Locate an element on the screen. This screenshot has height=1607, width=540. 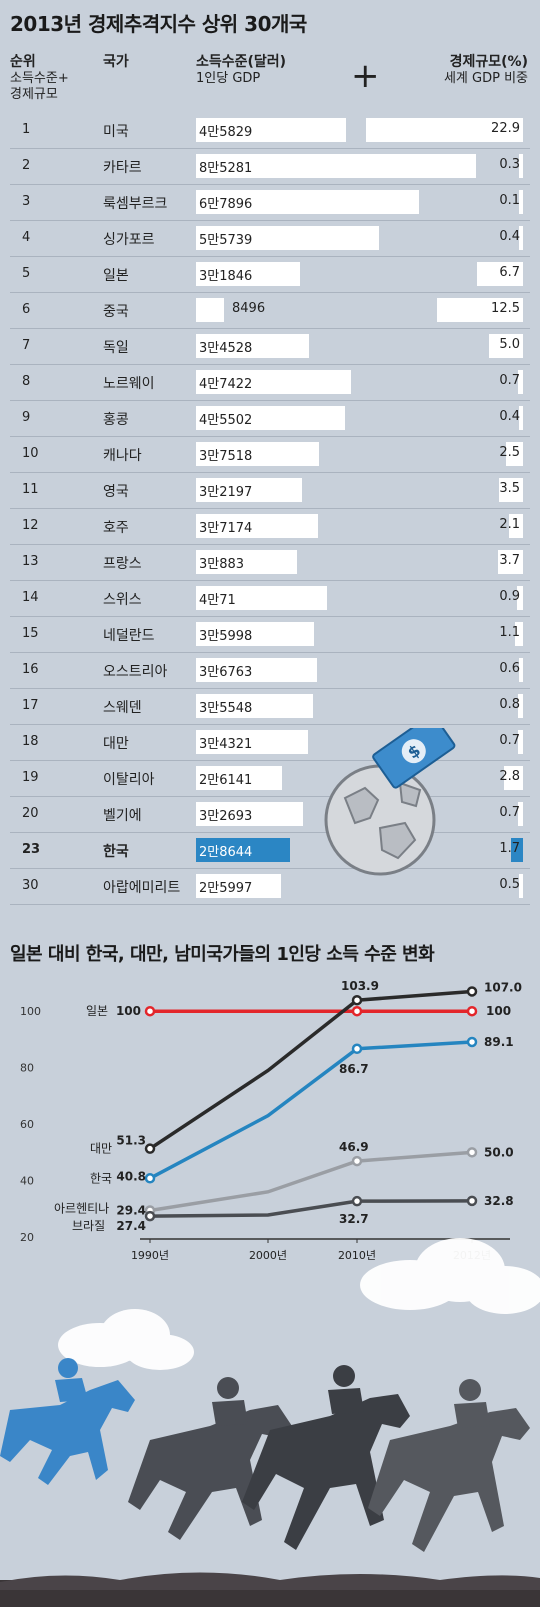
share-label: 0.8 is located at coordinates (509, 704).